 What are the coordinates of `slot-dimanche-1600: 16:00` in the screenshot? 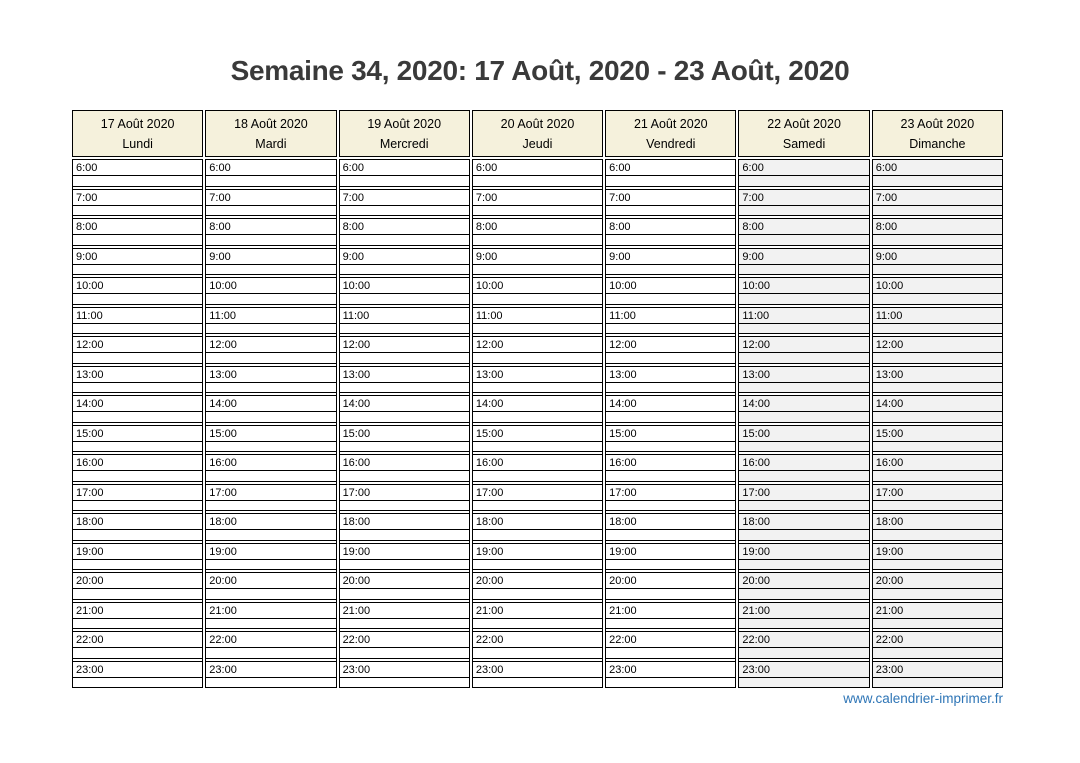 It's located at (937, 468).